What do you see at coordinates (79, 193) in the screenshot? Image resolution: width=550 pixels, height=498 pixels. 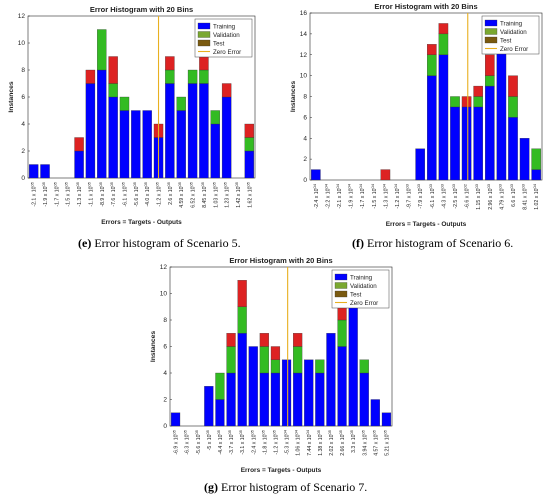 I see `x-tick-label: -1.3 x 1005` at bounding box center [79, 193].